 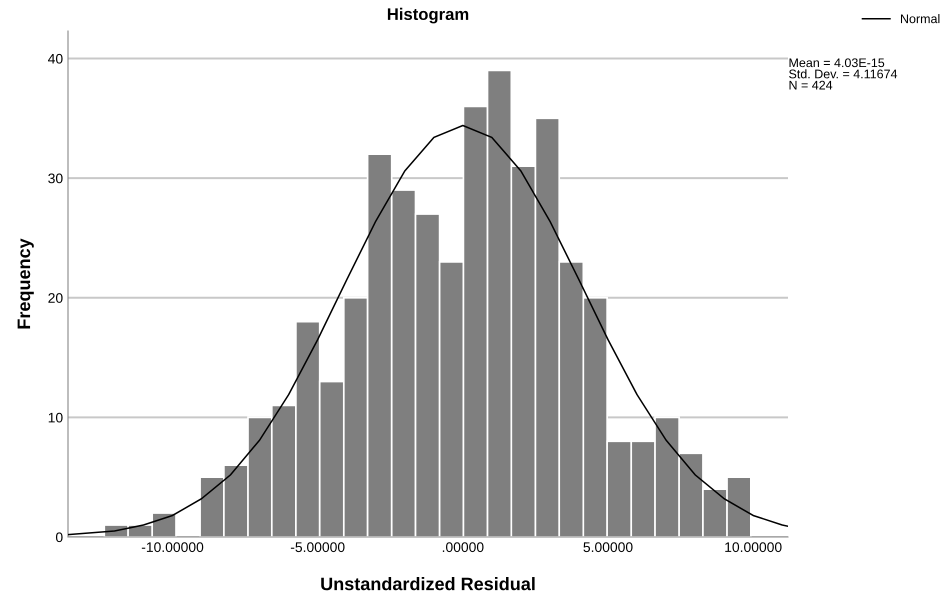 I want to click on x-axis-title: Unstandardized Residual, so click(x=428, y=583).